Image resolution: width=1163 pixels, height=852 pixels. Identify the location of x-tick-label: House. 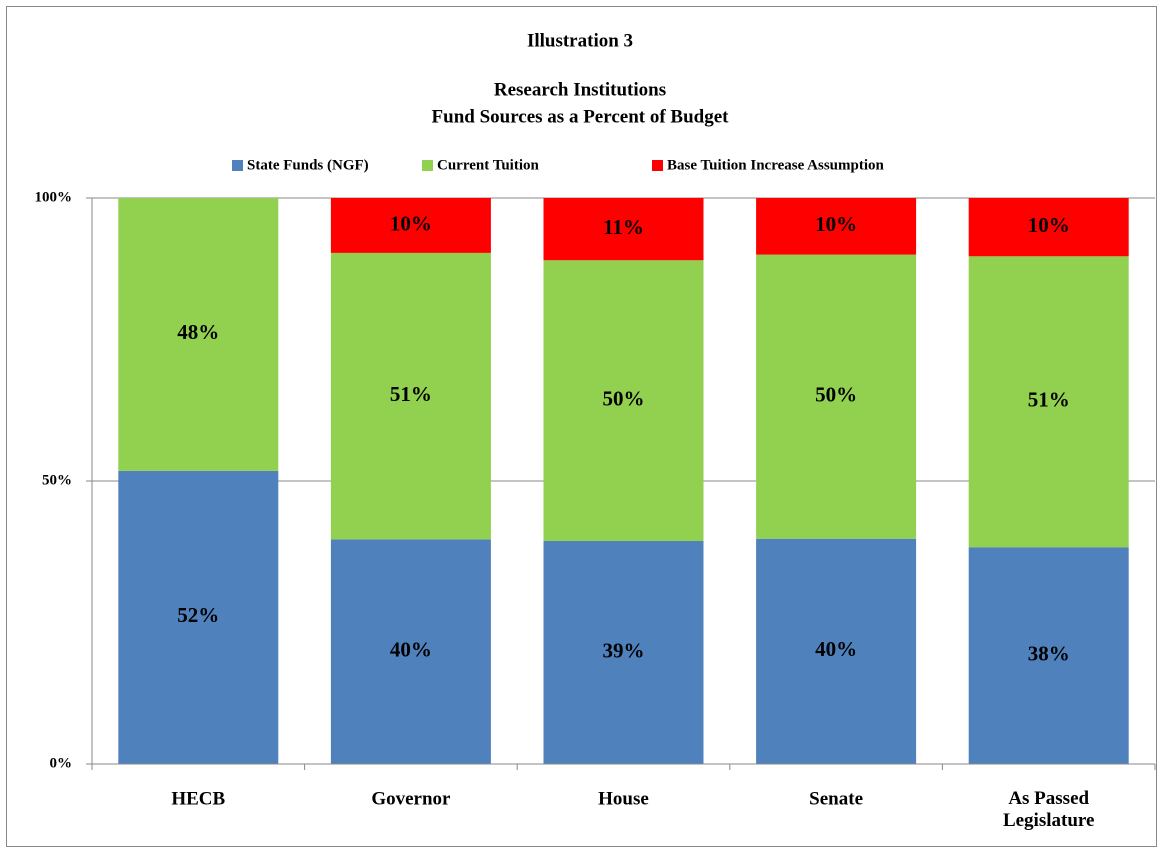
(623, 798).